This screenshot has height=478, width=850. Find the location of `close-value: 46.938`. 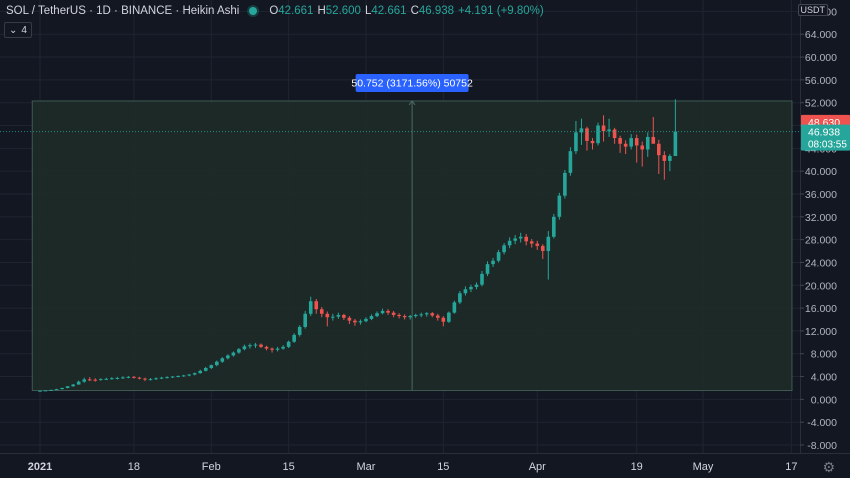

close-value: 46.938 is located at coordinates (436, 11).